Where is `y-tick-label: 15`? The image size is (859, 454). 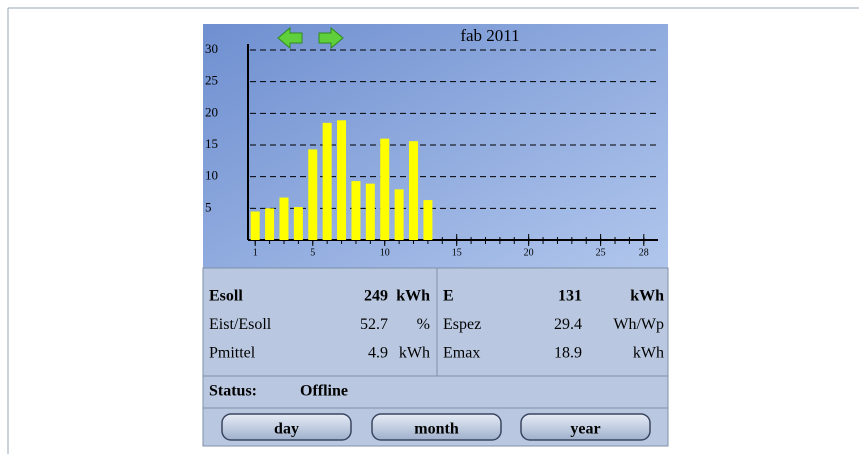 y-tick-label: 15 is located at coordinates (211, 143).